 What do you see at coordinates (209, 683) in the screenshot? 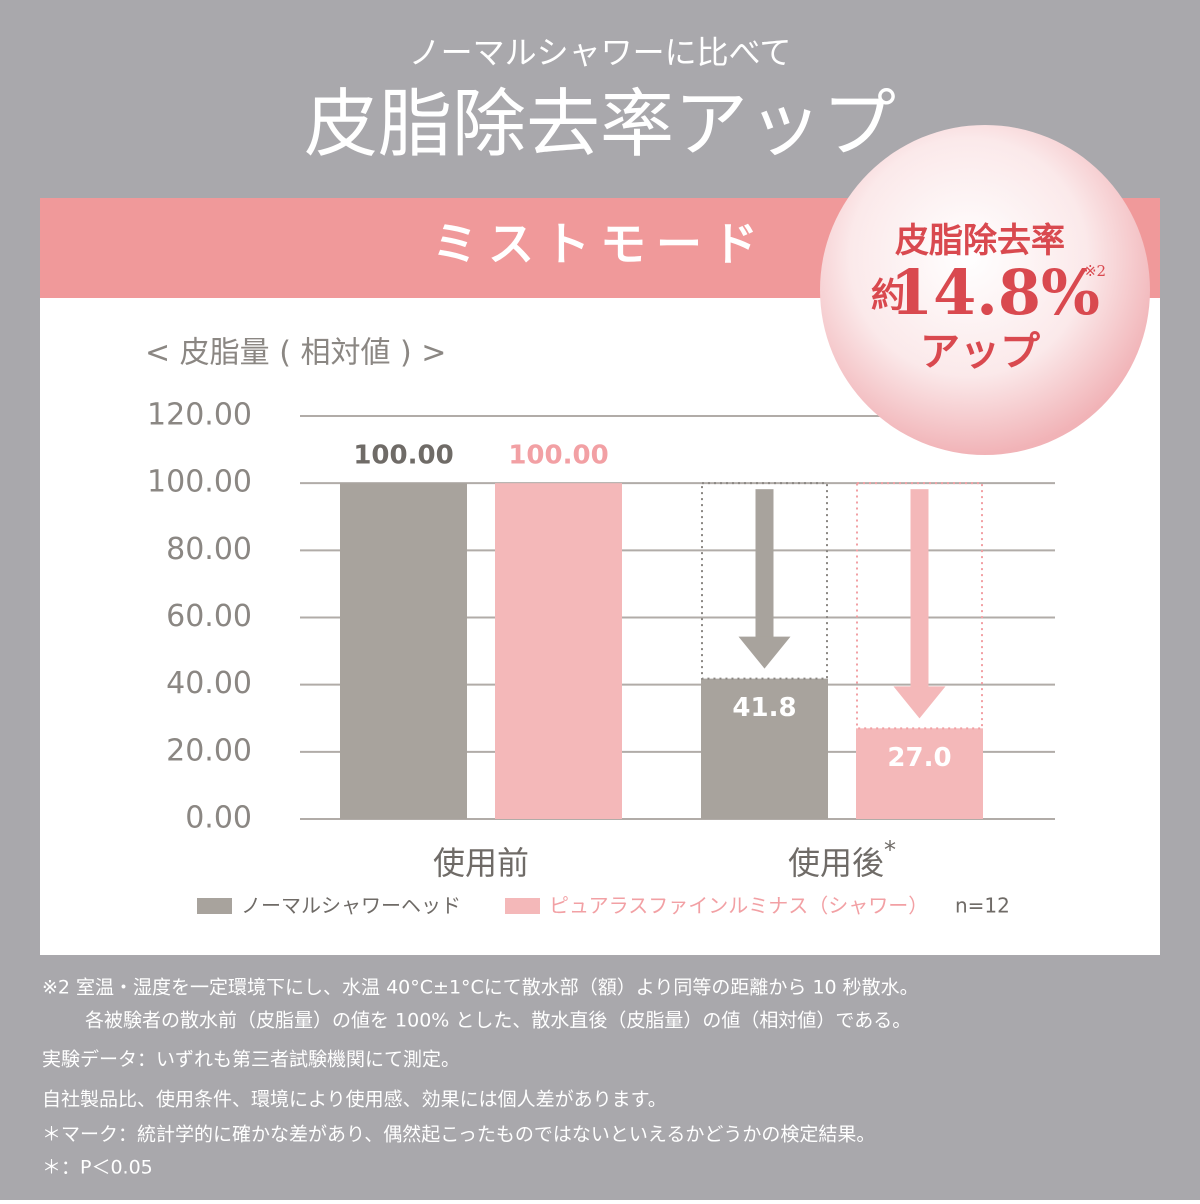
I see `y-tick-label: 40.00` at bounding box center [209, 683].